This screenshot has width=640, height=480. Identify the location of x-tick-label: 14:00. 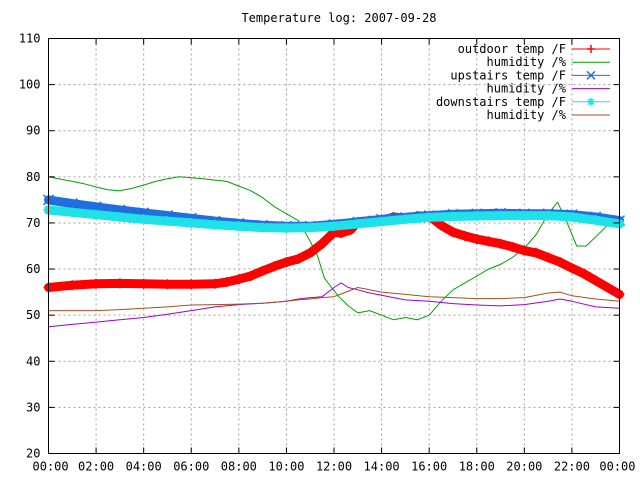
(382, 467).